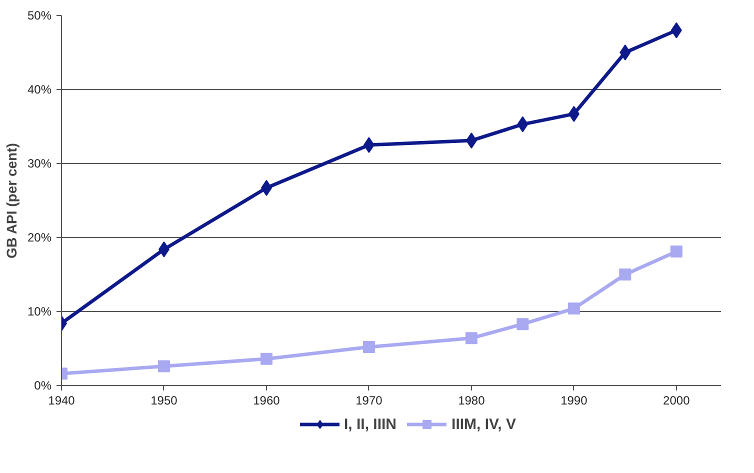  I want to click on x-tick-label: 2000, so click(676, 401).